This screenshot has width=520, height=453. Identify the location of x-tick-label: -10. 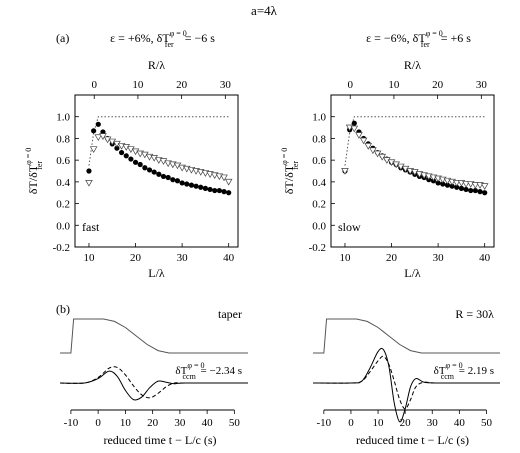
(324, 423).